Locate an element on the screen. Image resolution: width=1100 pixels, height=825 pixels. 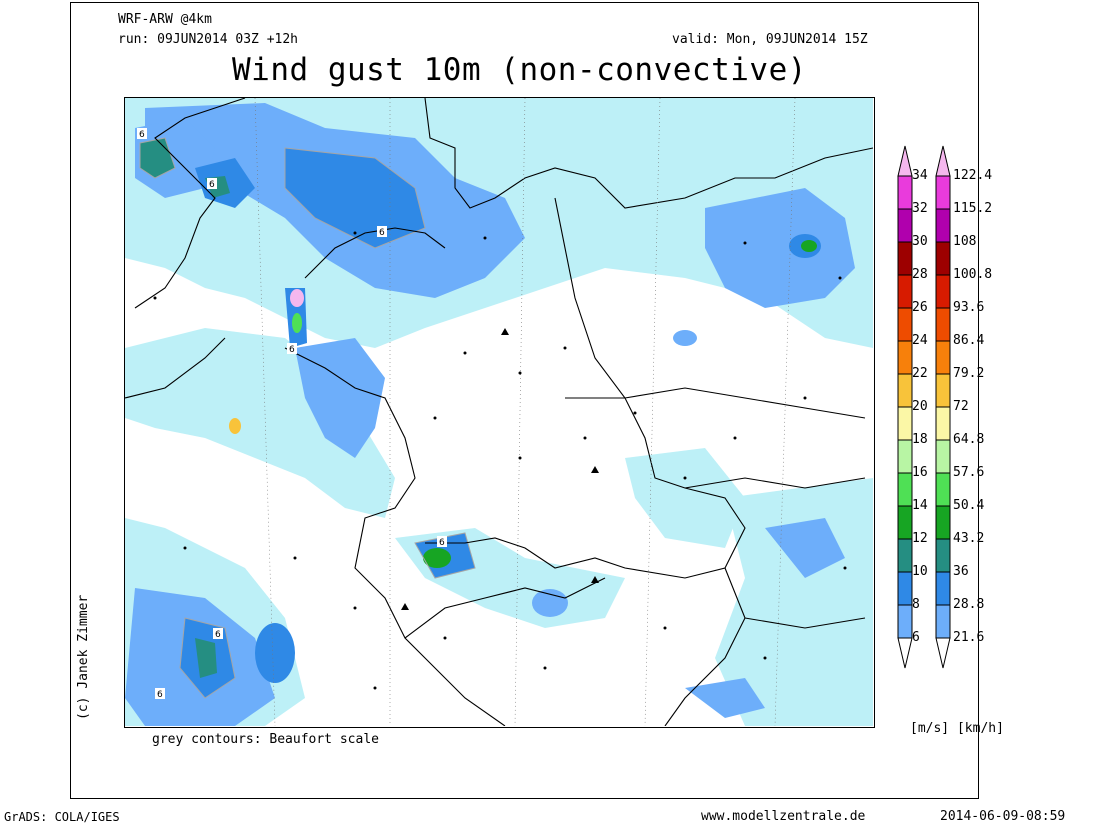
colorbar-ms-label: 10 is located at coordinates (920, 571).